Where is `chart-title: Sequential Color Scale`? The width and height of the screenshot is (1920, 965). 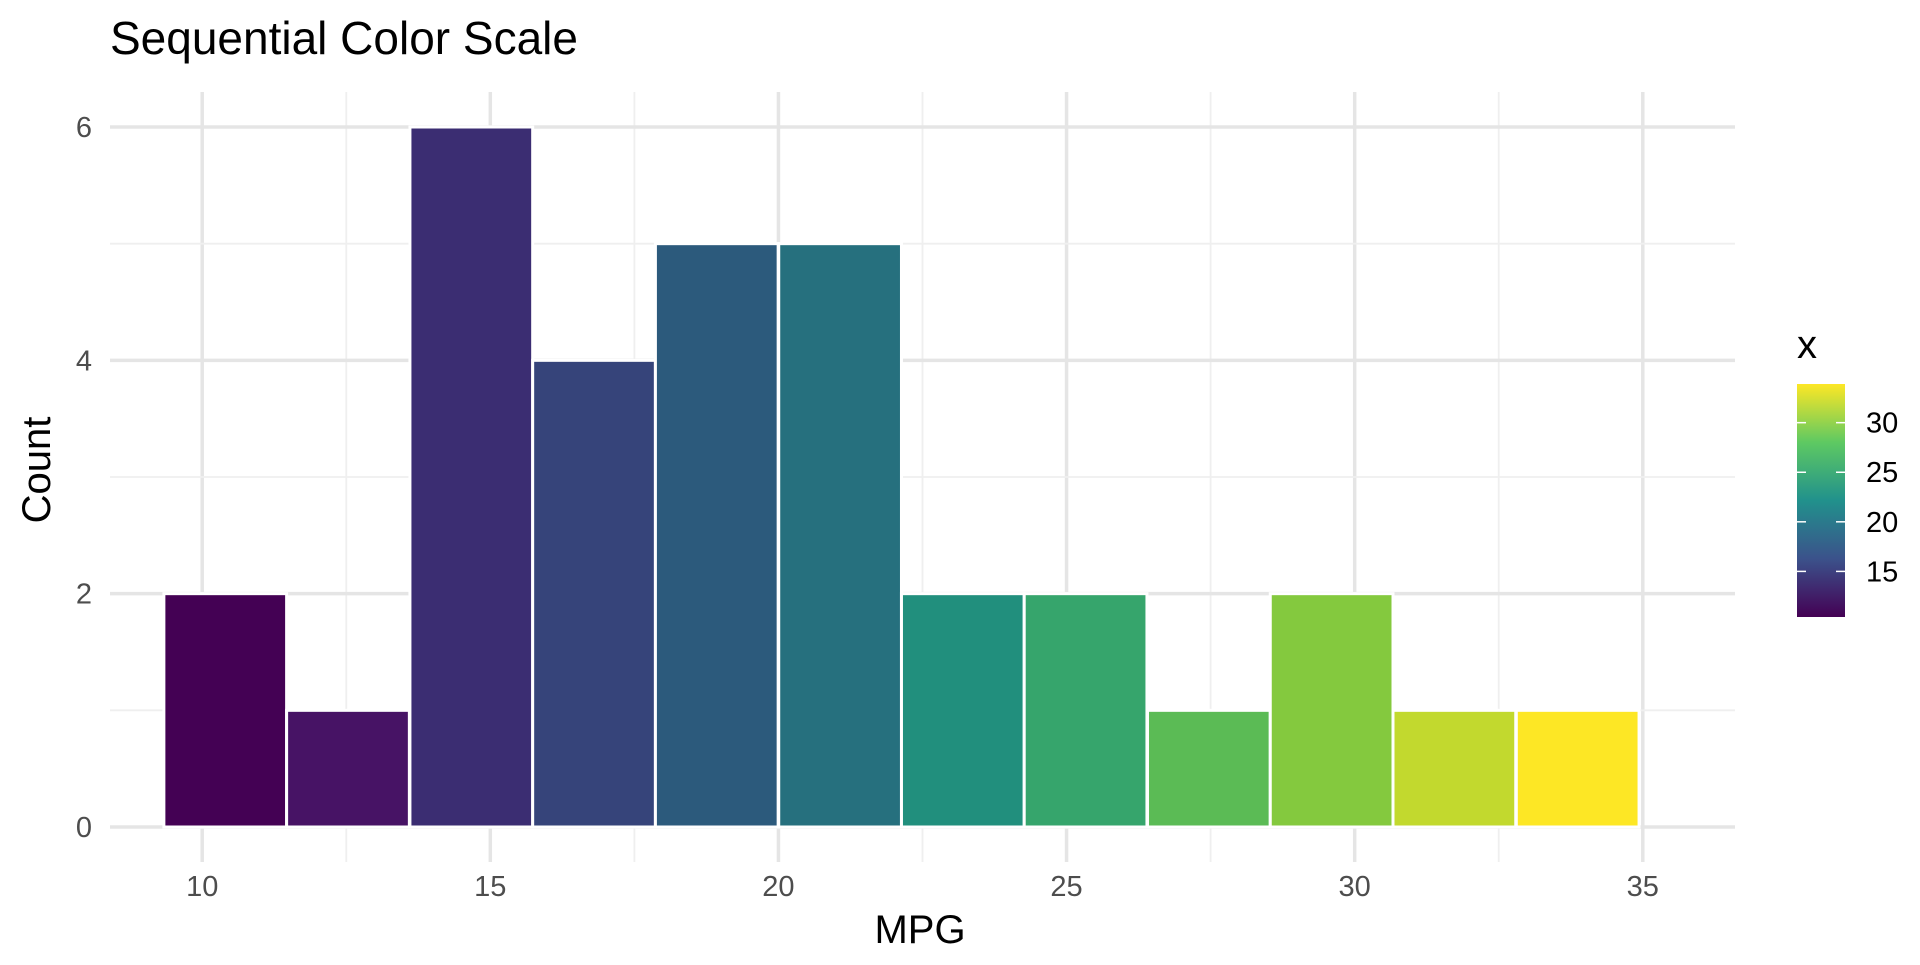
chart-title: Sequential Color Scale is located at coordinates (344, 38).